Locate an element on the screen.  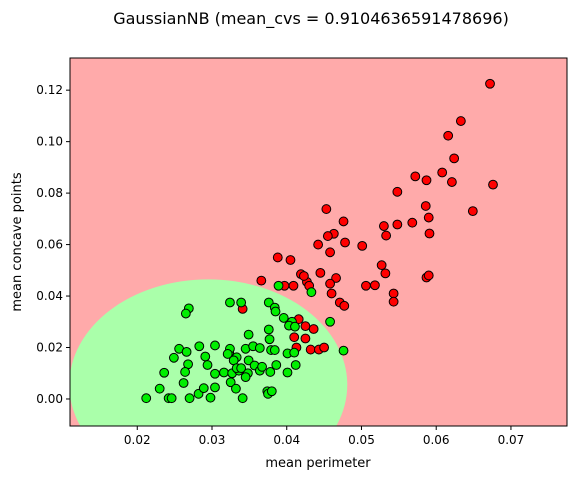
x-tick-label: 0.05 is located at coordinates (361, 440).